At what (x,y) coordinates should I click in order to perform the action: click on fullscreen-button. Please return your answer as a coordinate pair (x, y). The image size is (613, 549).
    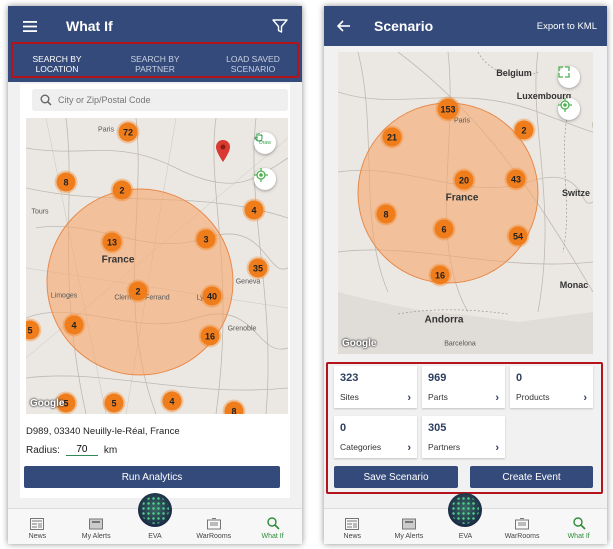
    Looking at the image, I should click on (569, 77).